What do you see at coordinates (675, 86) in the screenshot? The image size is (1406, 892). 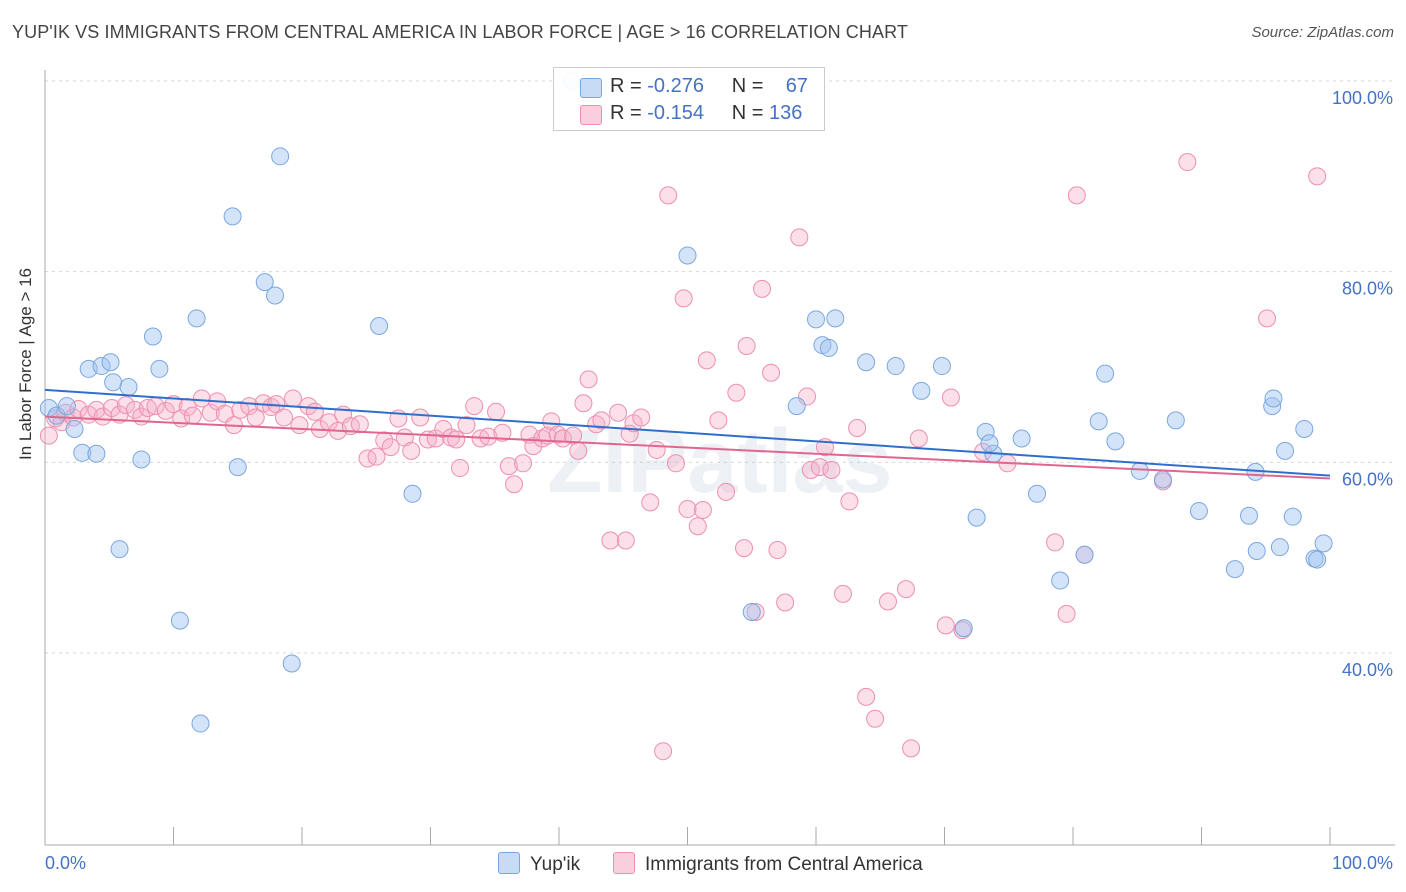 I see `r-value: -0.276` at bounding box center [675, 86].